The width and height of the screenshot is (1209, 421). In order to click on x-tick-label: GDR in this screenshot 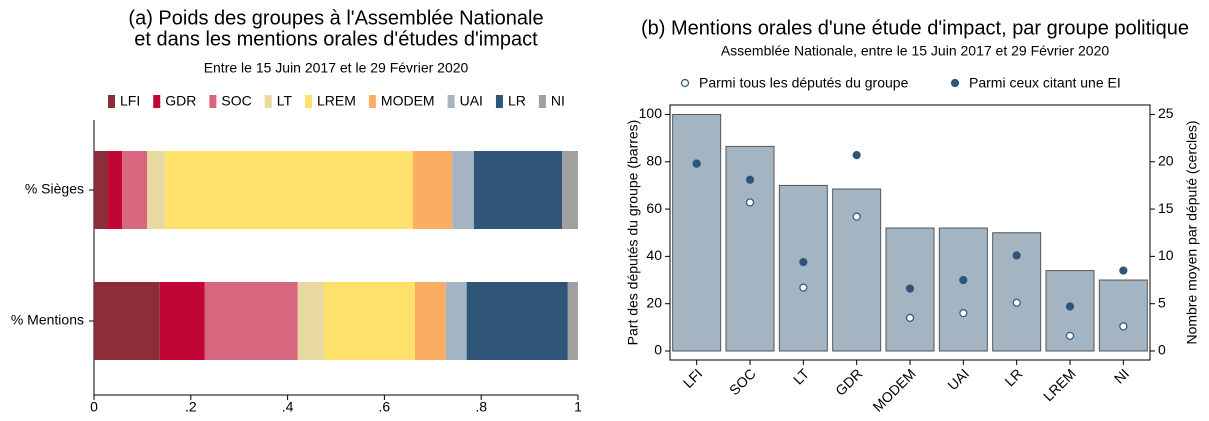, I will do `click(848, 381)`.